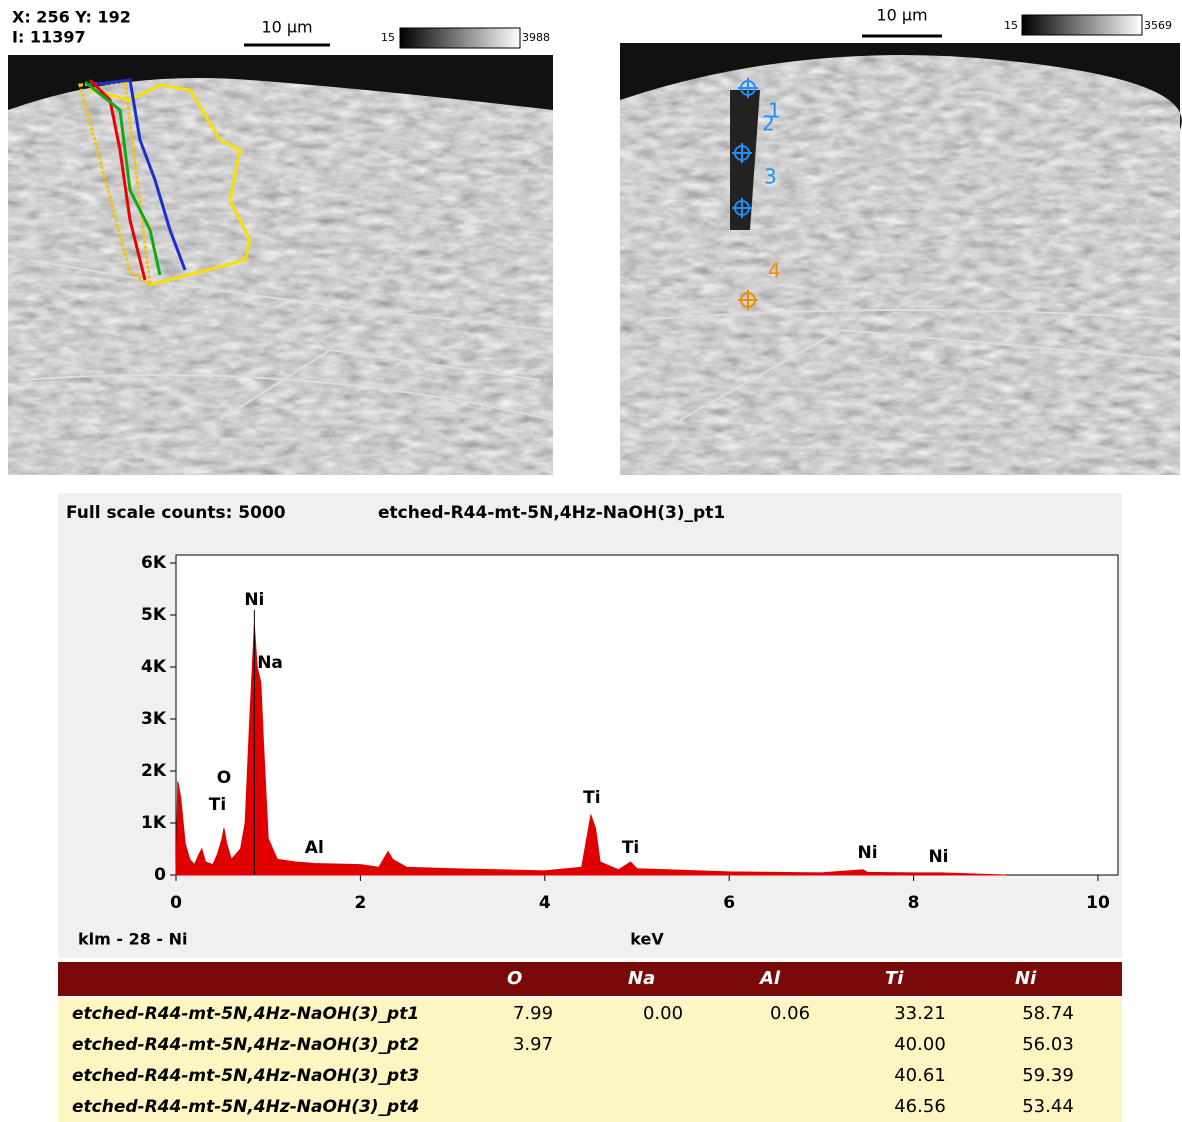 The width and height of the screenshot is (1182, 1122). I want to click on title: etched-R44-mt-5N,4Hz-NaOH(3)_pt1, so click(551, 513).